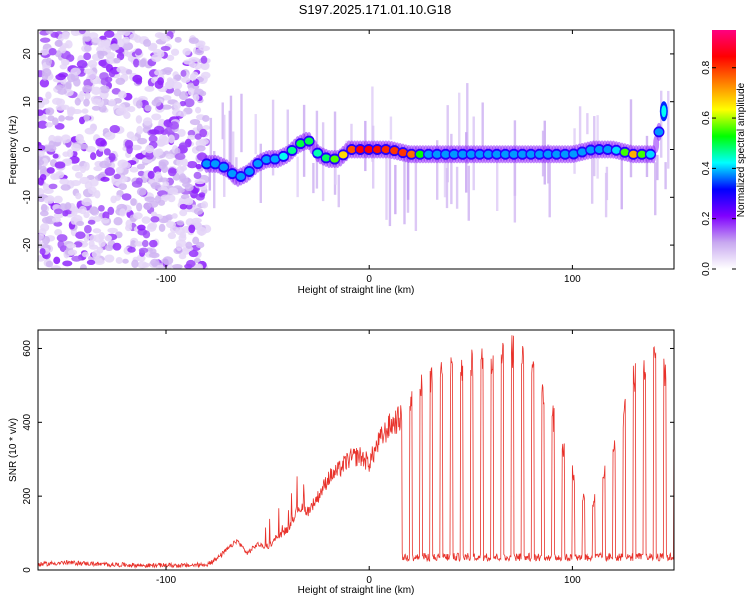 The width and height of the screenshot is (750, 600). Describe the element at coordinates (13, 150) in the screenshot. I see `spectrogram-y-label: Frequency (Hz)` at that location.